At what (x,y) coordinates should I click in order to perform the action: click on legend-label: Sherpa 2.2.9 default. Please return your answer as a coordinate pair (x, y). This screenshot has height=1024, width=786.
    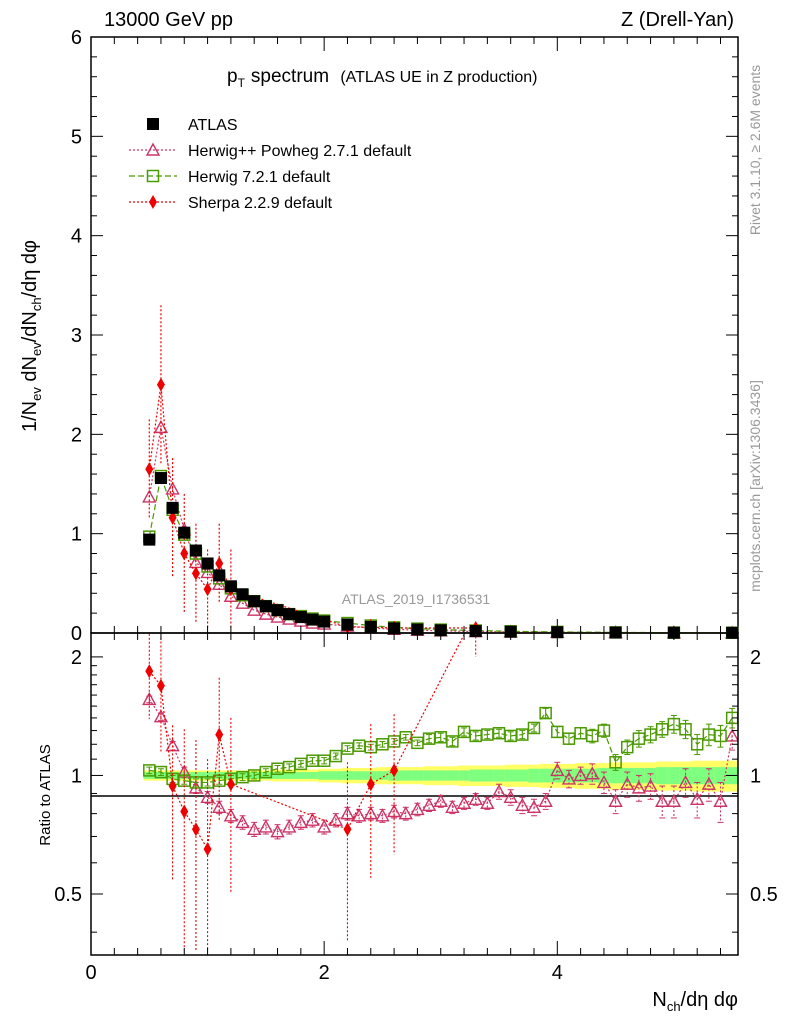
    Looking at the image, I should click on (260, 203).